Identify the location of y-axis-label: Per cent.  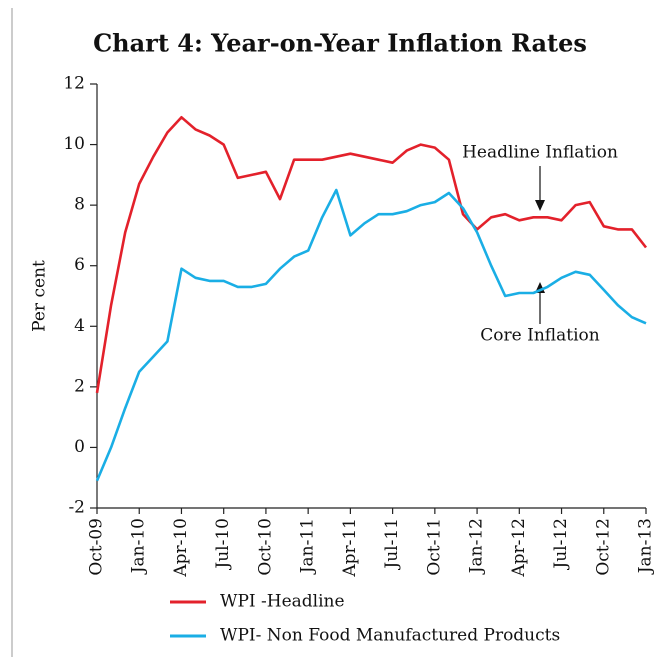
(40, 296).